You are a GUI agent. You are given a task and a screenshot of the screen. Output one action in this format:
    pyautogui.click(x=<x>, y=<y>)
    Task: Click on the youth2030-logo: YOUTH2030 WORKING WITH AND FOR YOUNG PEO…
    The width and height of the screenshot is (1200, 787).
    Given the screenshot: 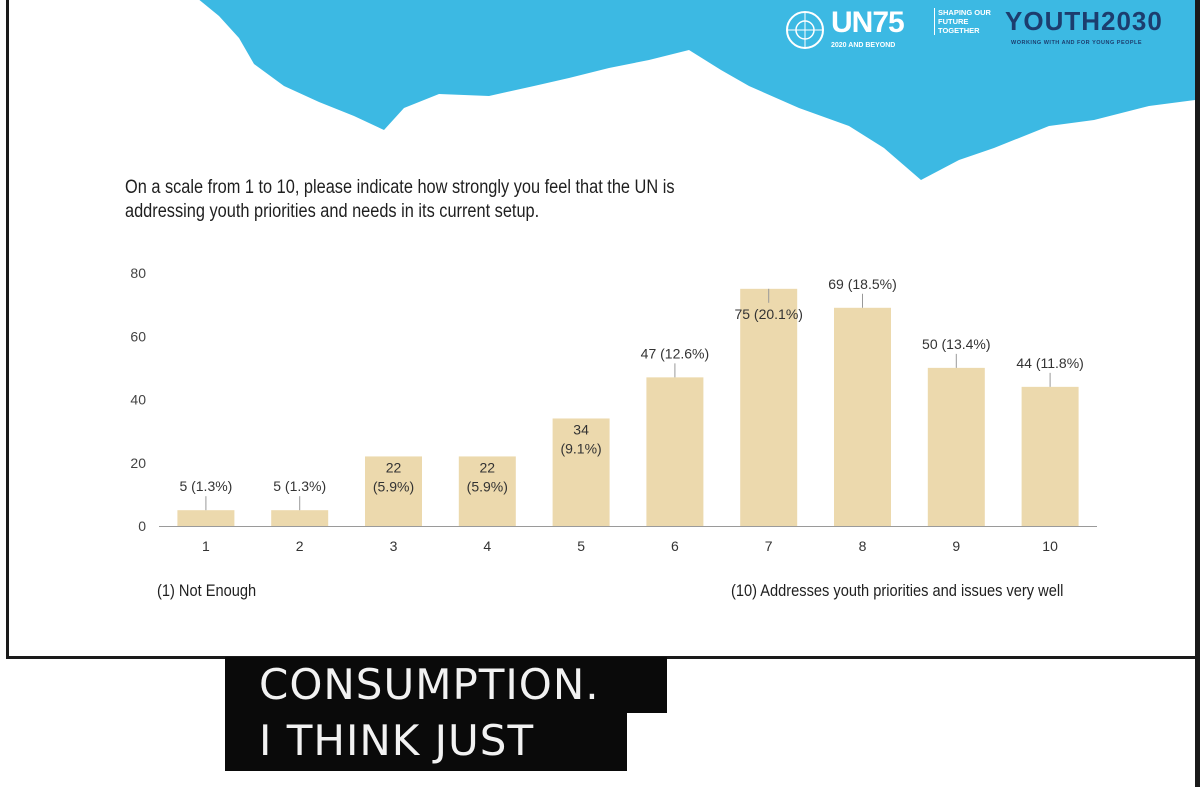 What is the action you would take?
    pyautogui.click(x=1095, y=28)
    